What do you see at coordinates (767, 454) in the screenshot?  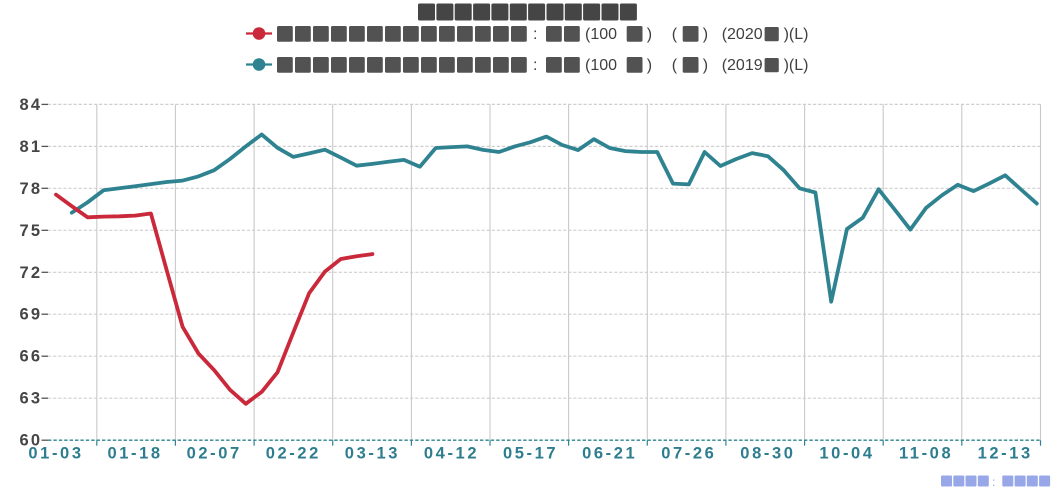 I see `svg-text: 08-30` at bounding box center [767, 454].